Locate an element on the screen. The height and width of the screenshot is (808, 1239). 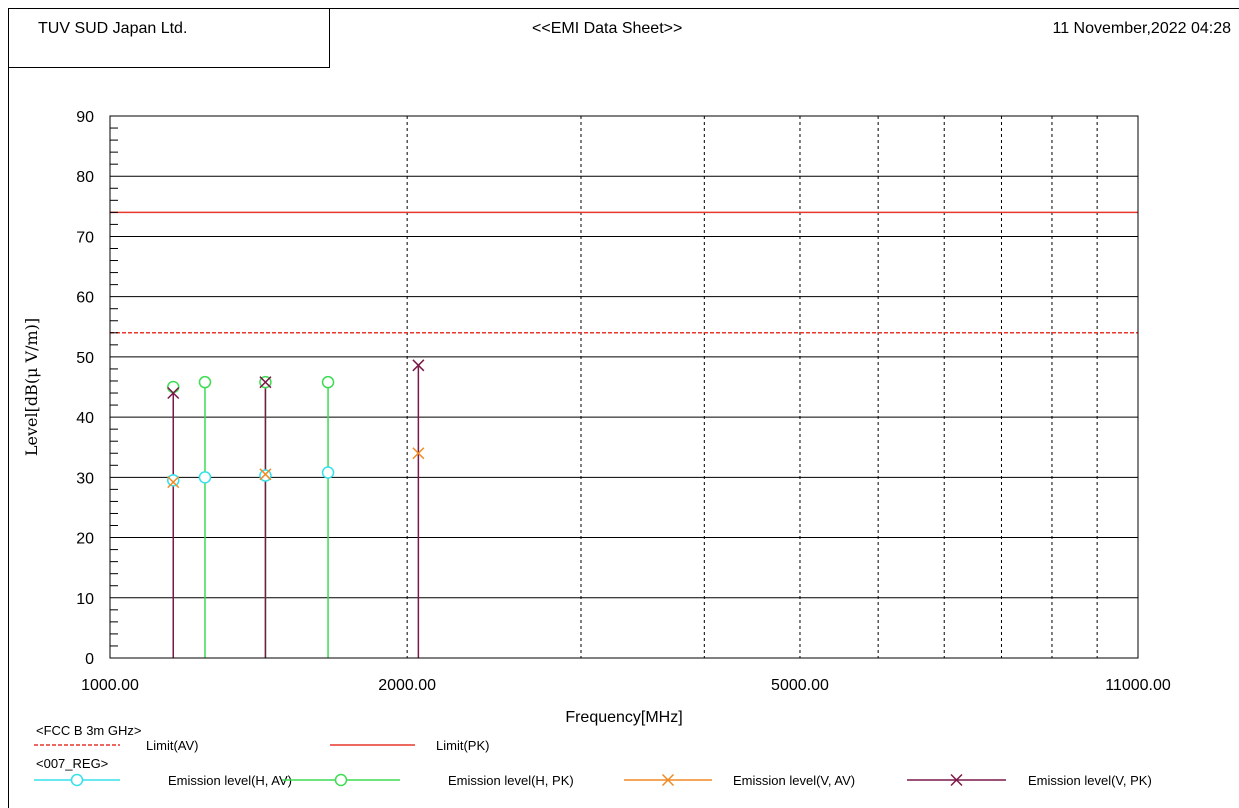
x-tick-label: 1000.00 is located at coordinates (110, 685).